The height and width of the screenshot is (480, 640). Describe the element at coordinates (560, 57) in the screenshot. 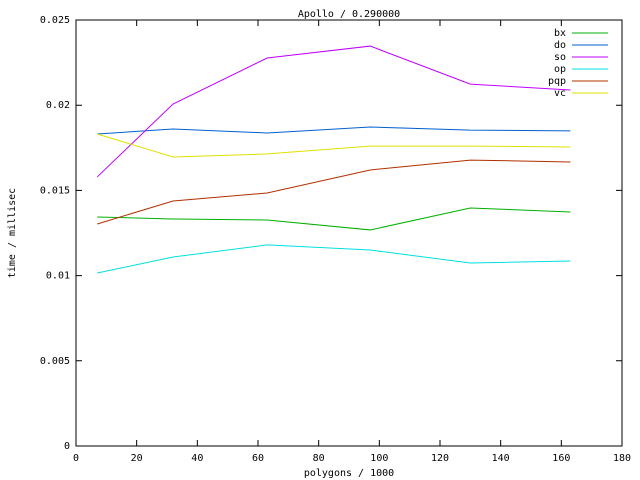

I see `legend-label: so` at that location.